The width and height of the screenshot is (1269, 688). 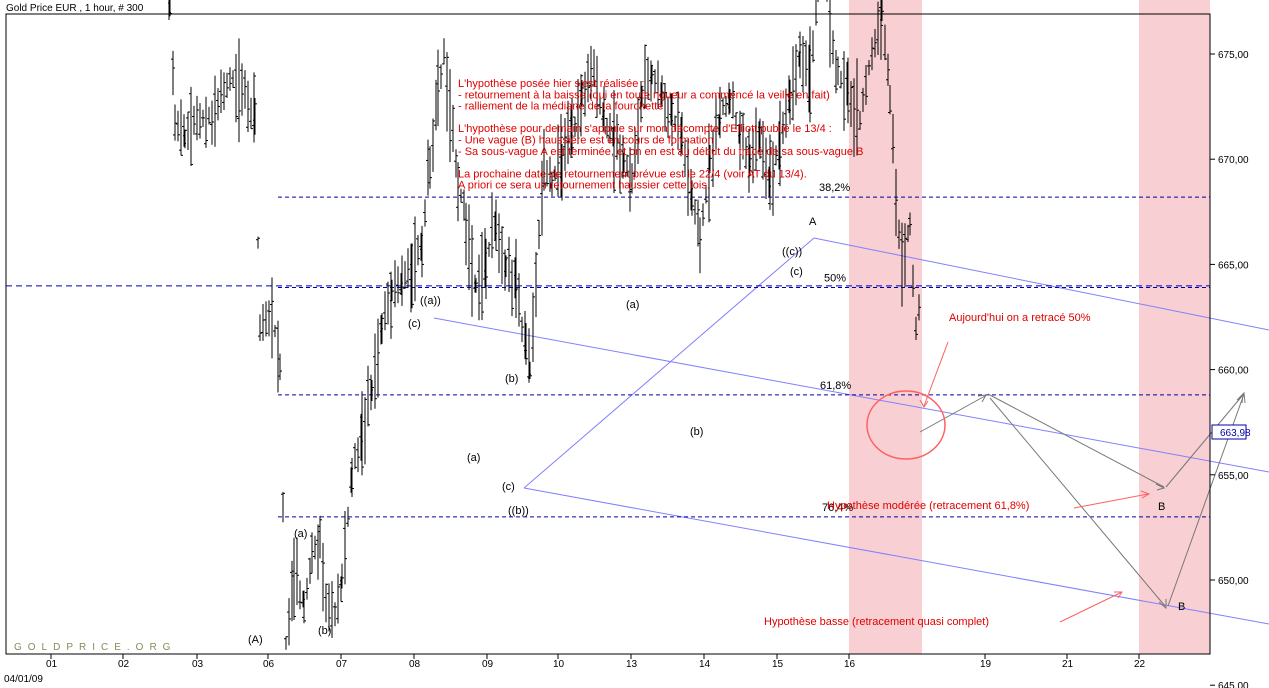 What do you see at coordinates (792, 252) in the screenshot?
I see `wave-label: ((c))` at bounding box center [792, 252].